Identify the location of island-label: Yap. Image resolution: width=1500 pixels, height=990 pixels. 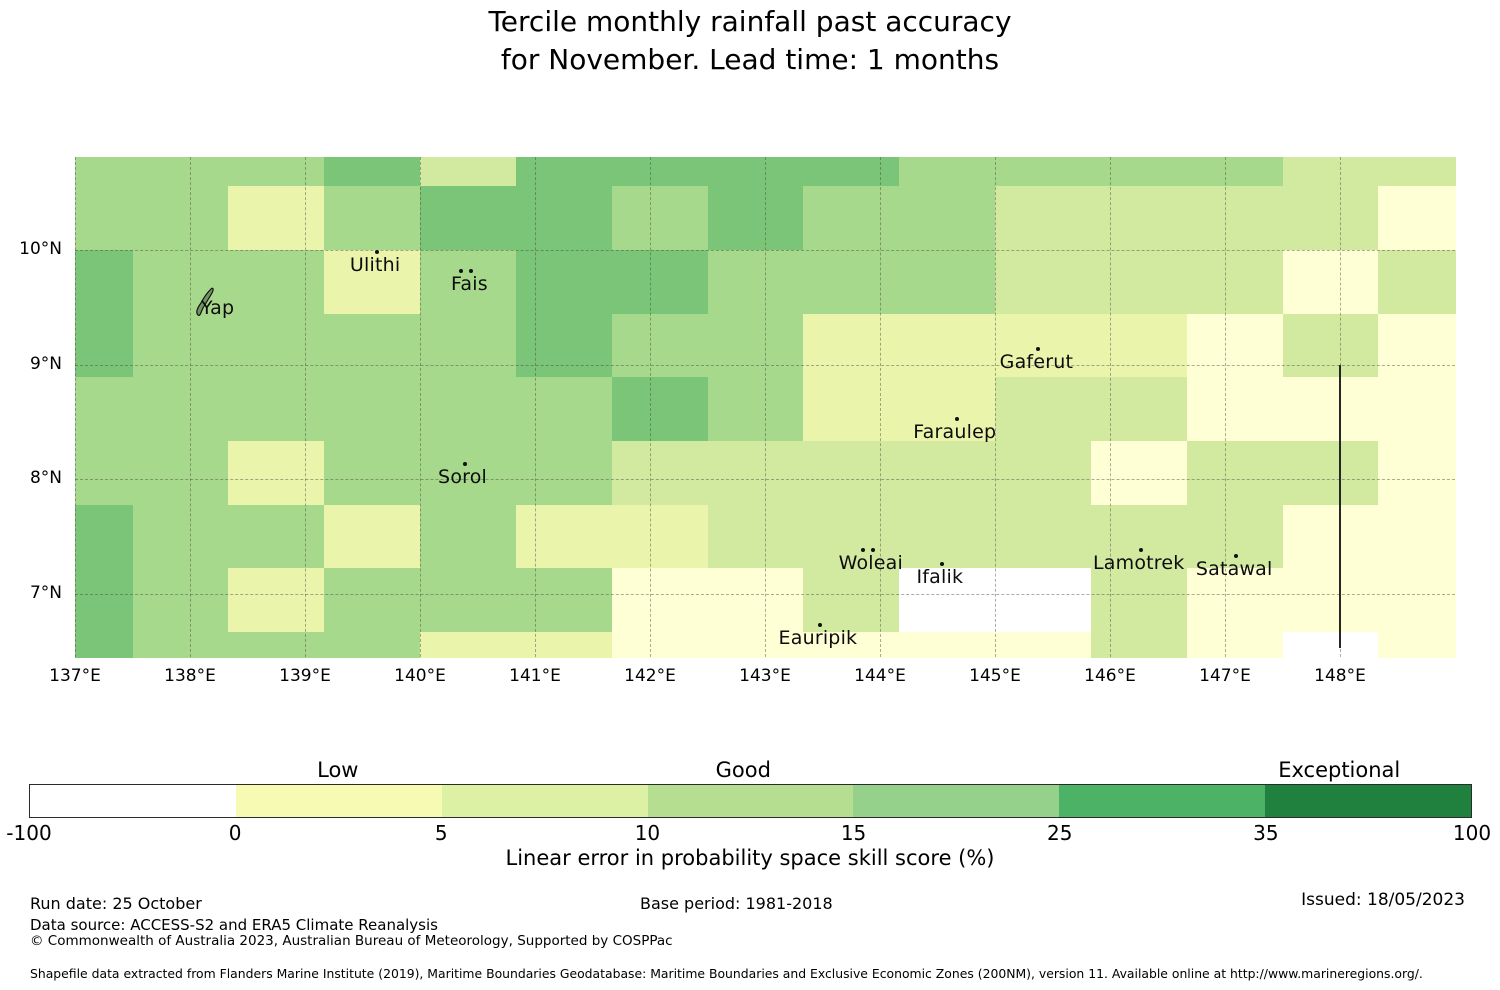
(217, 308).